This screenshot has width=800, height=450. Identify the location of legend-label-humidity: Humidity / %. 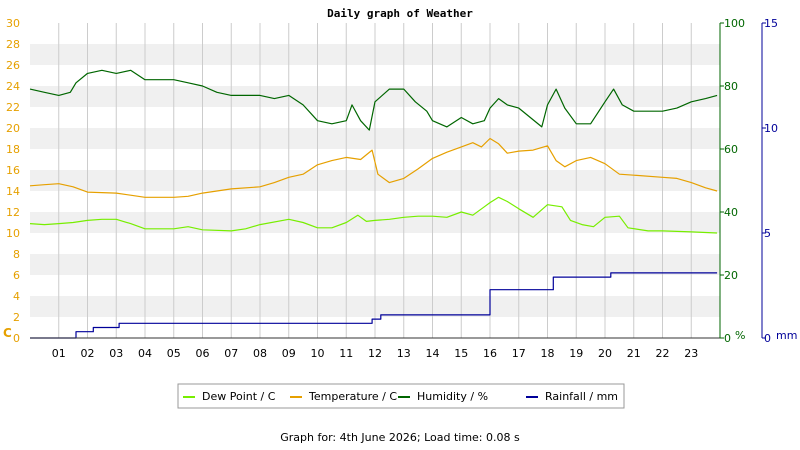
(452, 396).